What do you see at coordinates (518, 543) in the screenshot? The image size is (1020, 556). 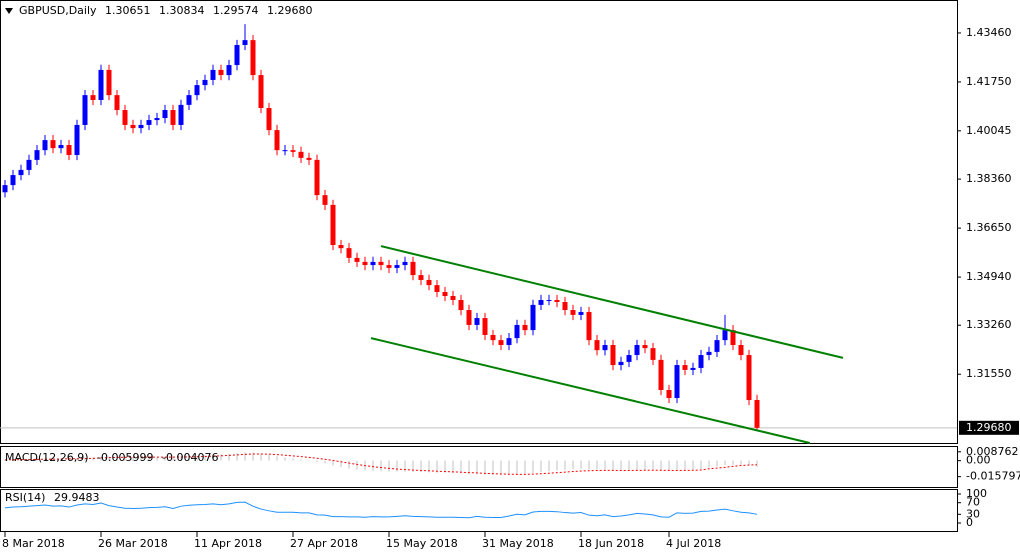 I see `x-tick-label: 31 May 2018` at bounding box center [518, 543].